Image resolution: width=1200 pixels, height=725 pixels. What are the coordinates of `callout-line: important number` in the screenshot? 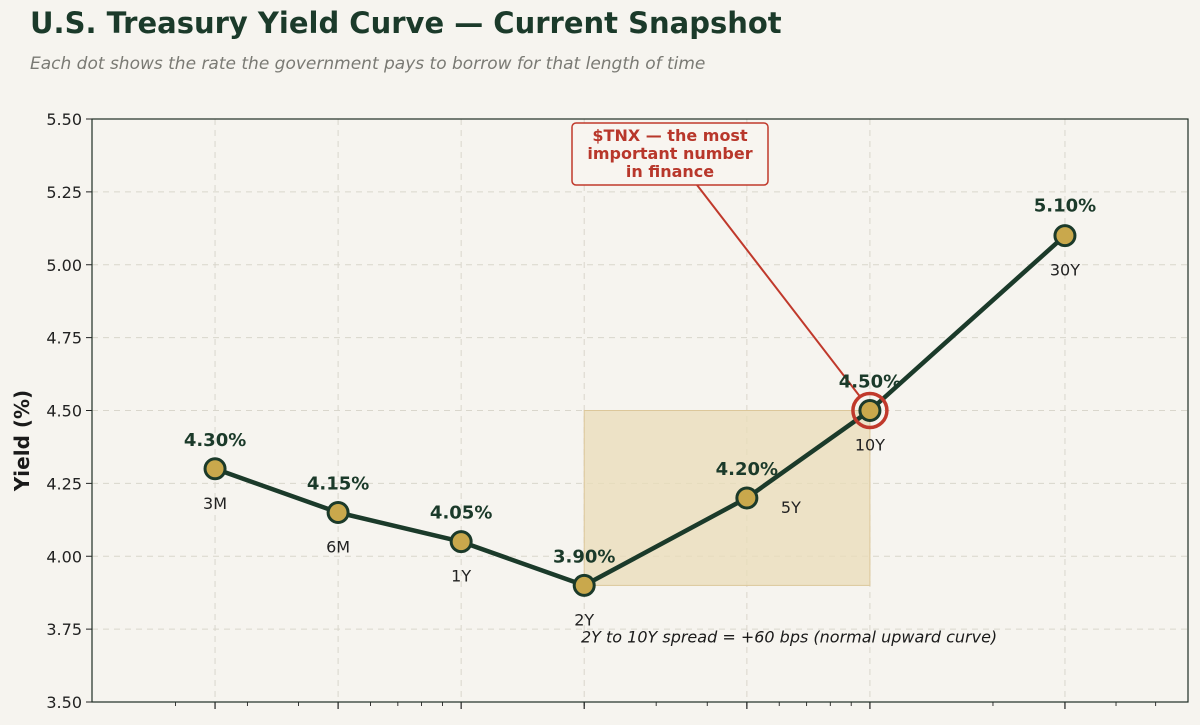 It's located at (669, 153).